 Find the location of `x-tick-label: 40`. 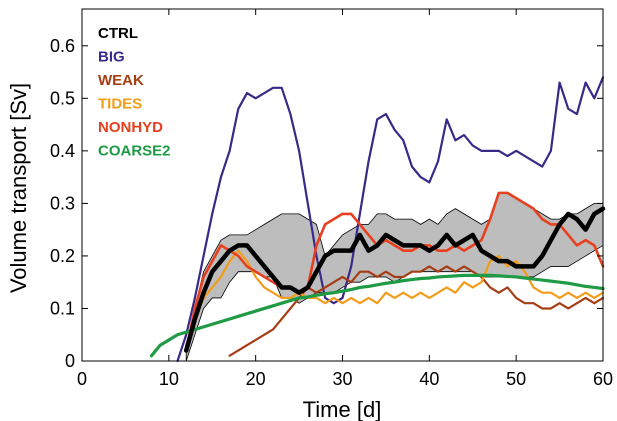

x-tick-label: 40 is located at coordinates (429, 379).